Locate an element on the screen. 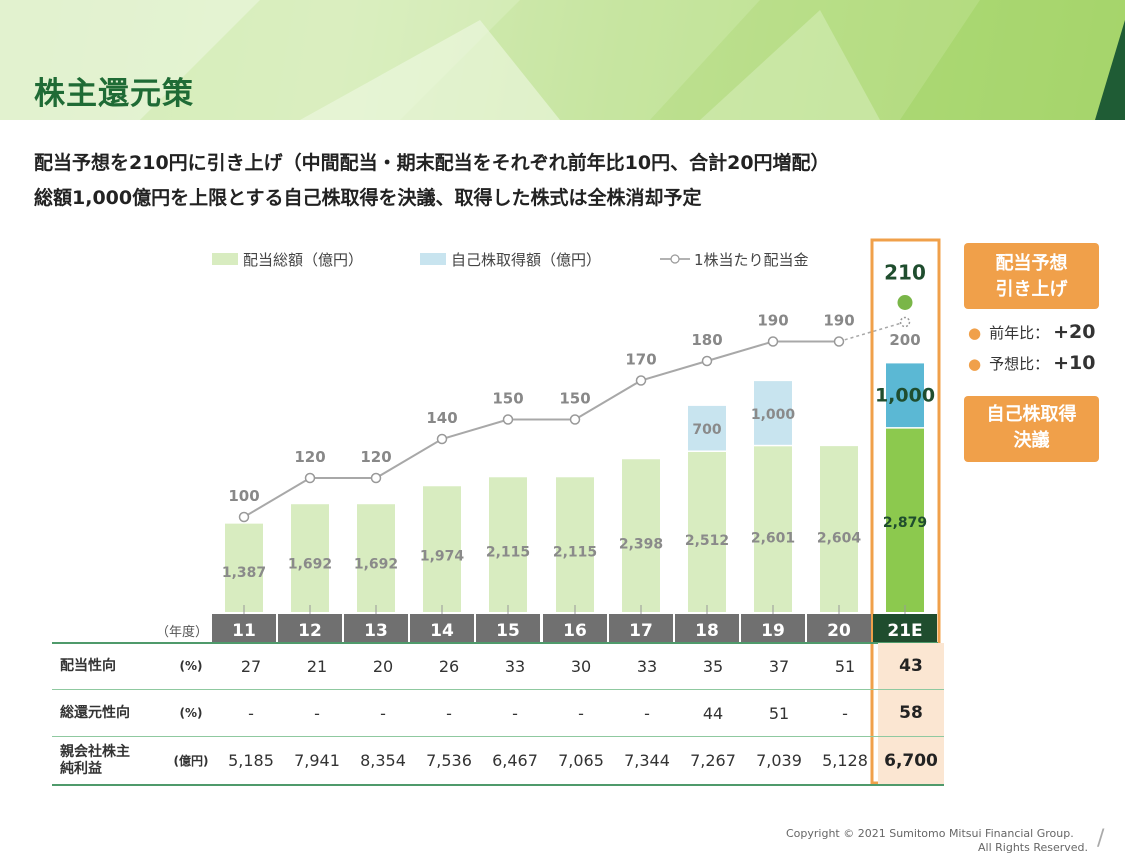  x-tick-label: 18 is located at coordinates (707, 631).